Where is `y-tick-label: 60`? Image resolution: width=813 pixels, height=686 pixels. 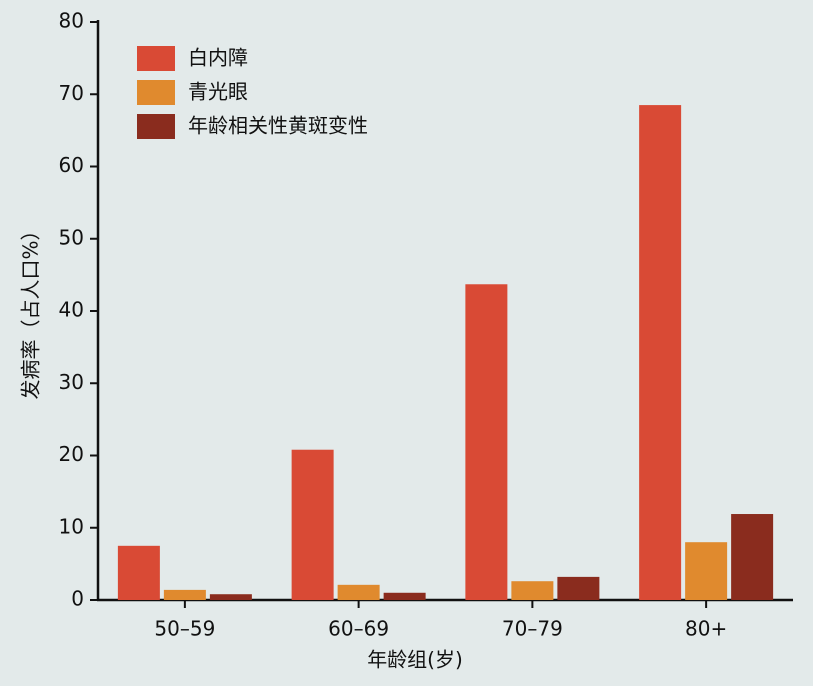
y-tick-label: 60 is located at coordinates (71, 165).